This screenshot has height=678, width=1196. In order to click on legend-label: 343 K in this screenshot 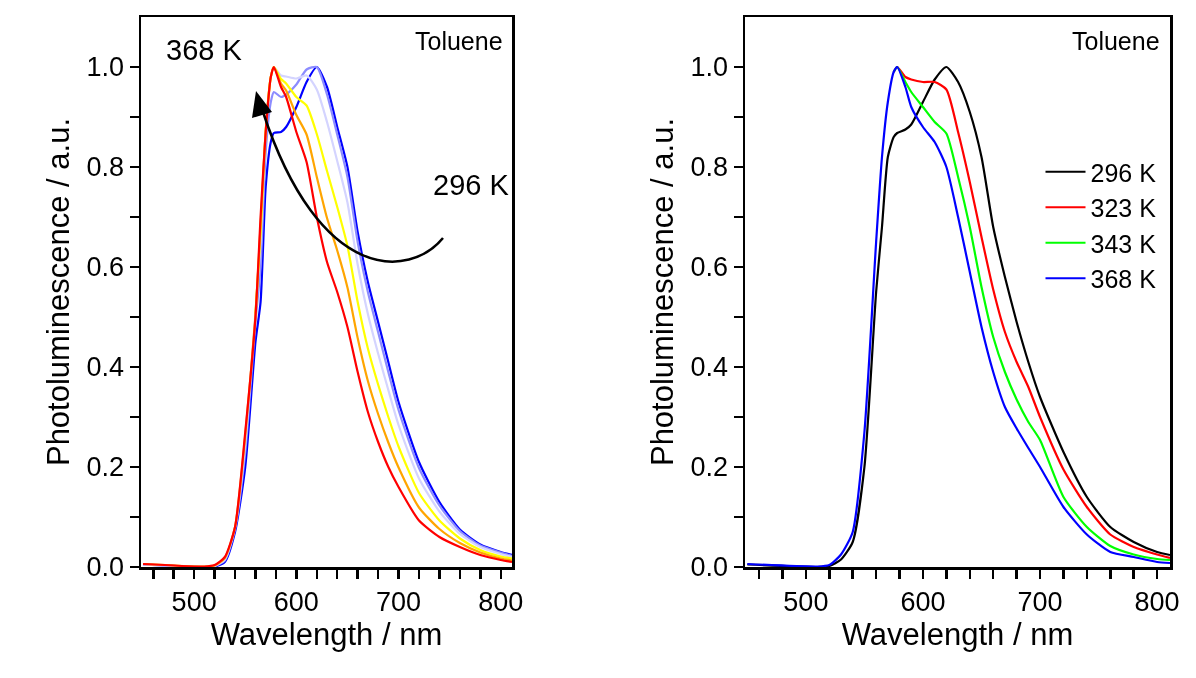, I will do `click(1123, 243)`.